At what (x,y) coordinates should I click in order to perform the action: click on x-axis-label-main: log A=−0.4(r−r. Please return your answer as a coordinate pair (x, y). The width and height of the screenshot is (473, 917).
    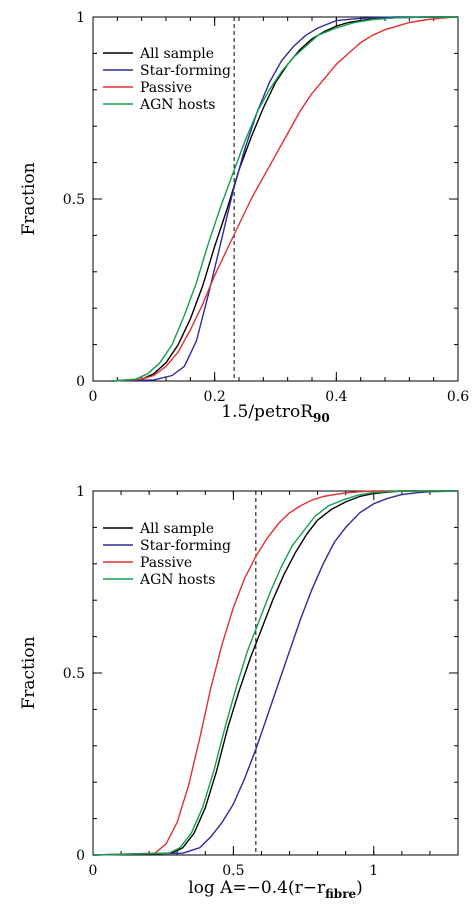
    Looking at the image, I should click on (257, 888).